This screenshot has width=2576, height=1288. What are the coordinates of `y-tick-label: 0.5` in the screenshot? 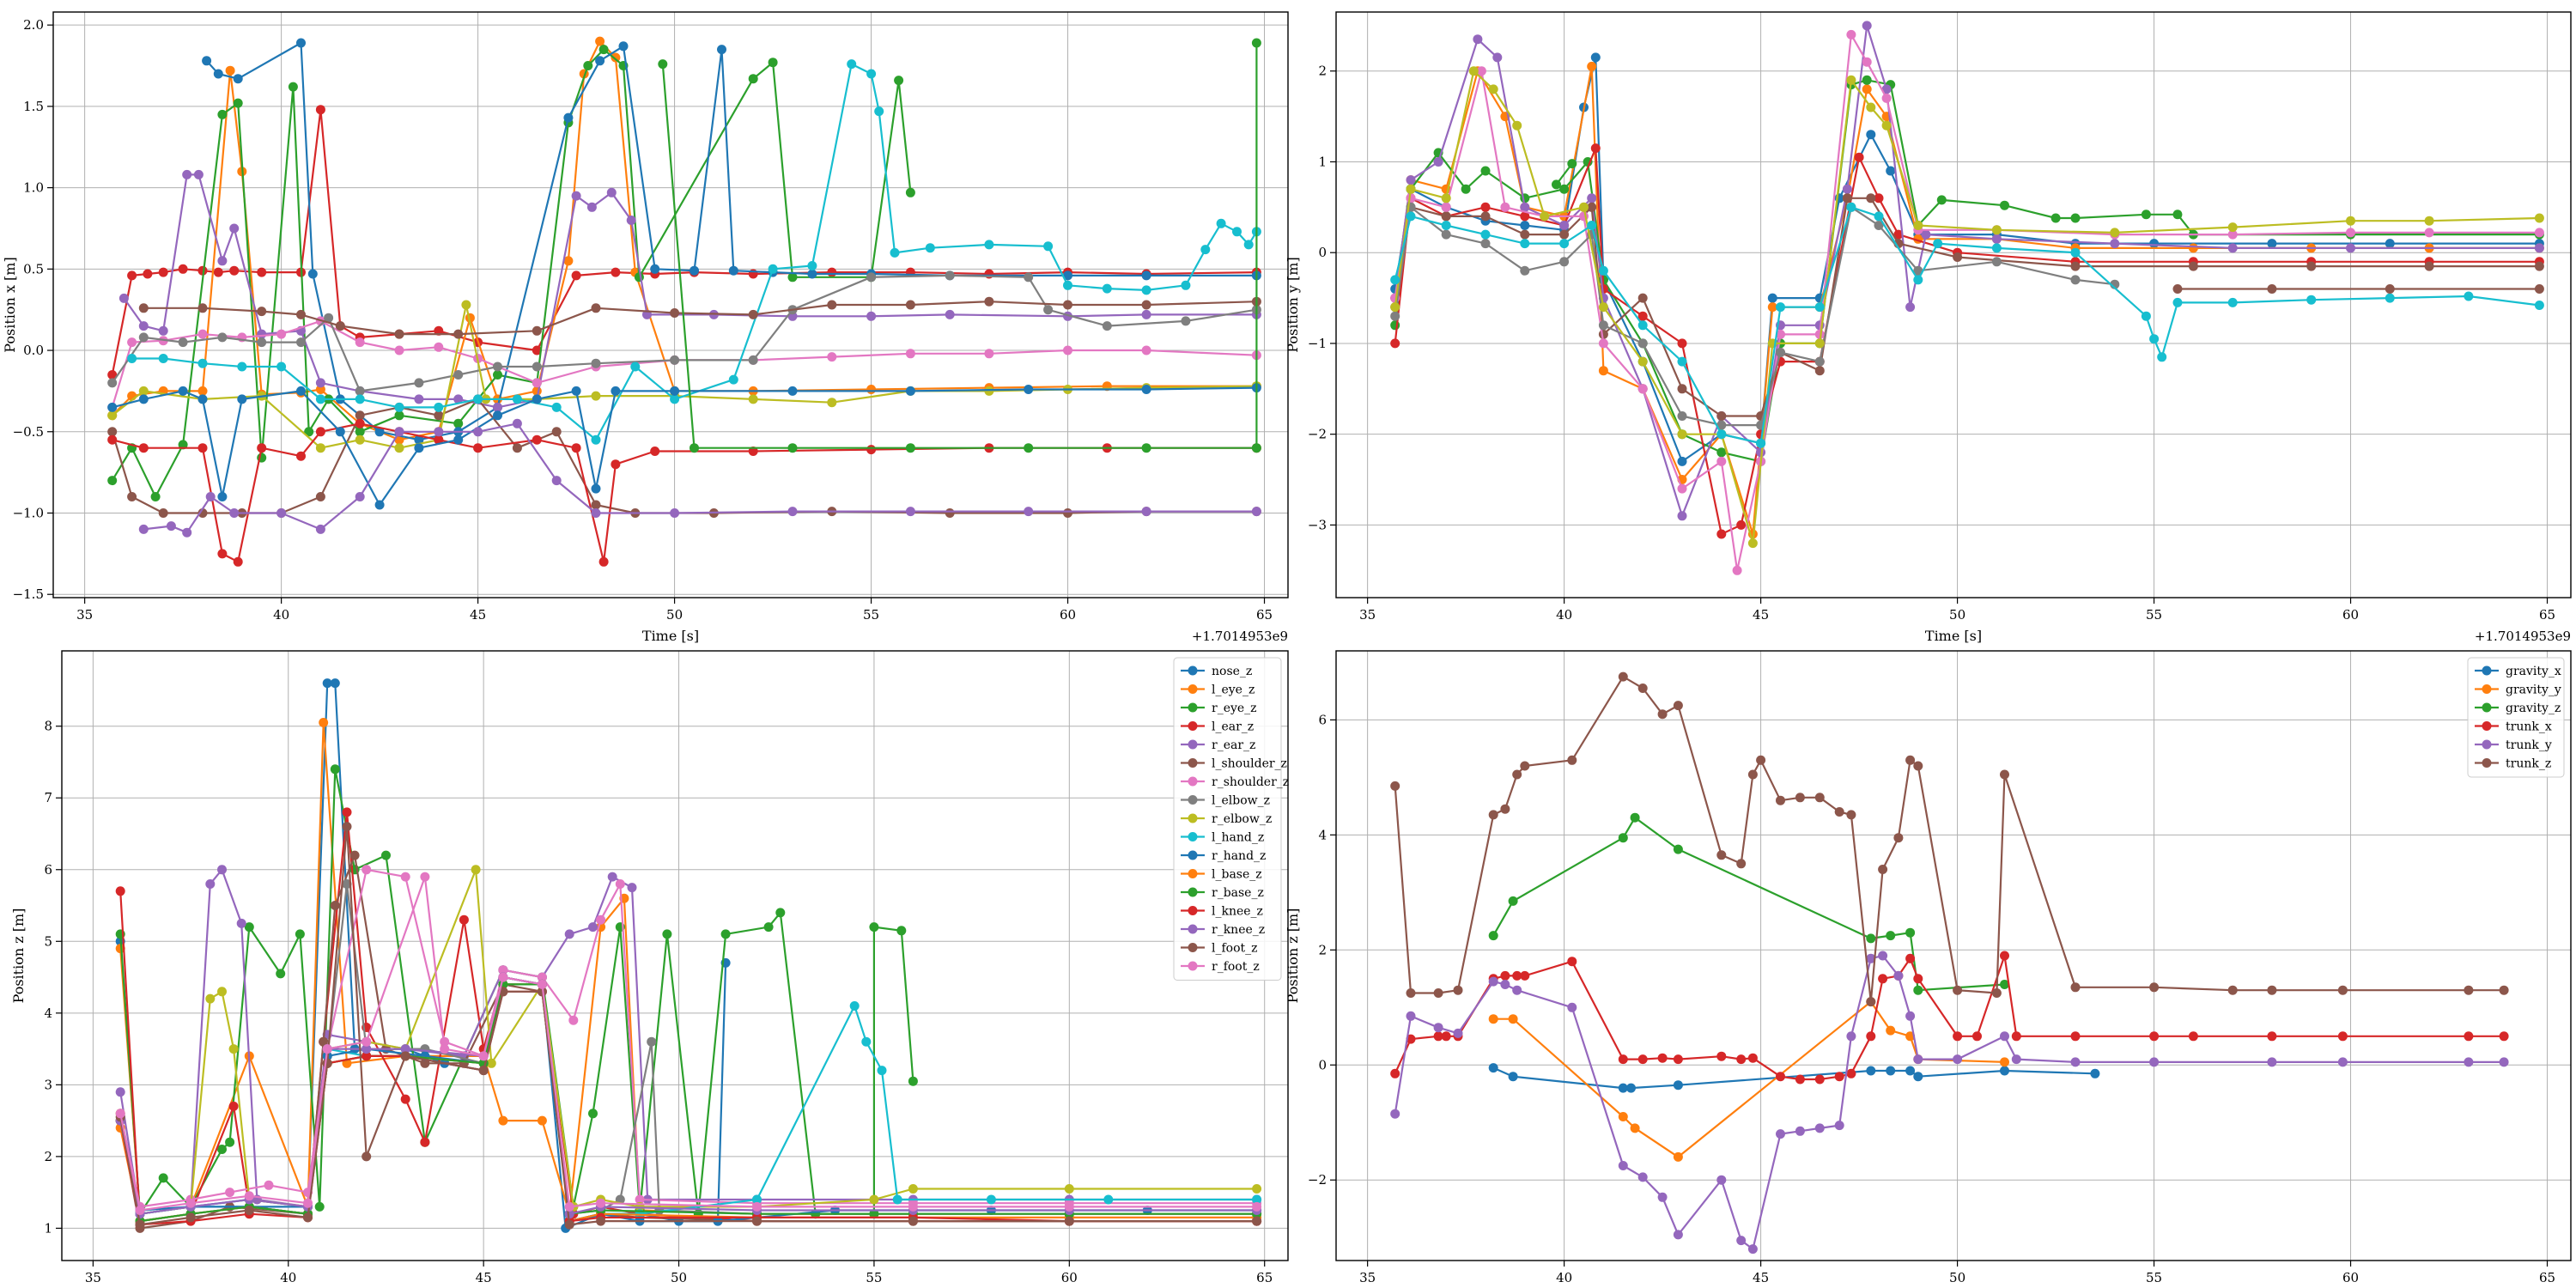 It's located at (33, 269).